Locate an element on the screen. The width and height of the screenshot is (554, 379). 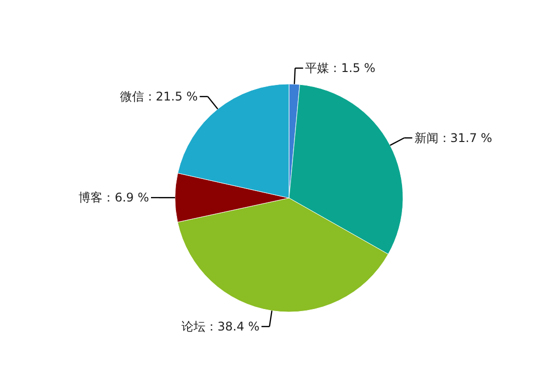
slice-label: 论坛：38.4 % is located at coordinates (221, 327).